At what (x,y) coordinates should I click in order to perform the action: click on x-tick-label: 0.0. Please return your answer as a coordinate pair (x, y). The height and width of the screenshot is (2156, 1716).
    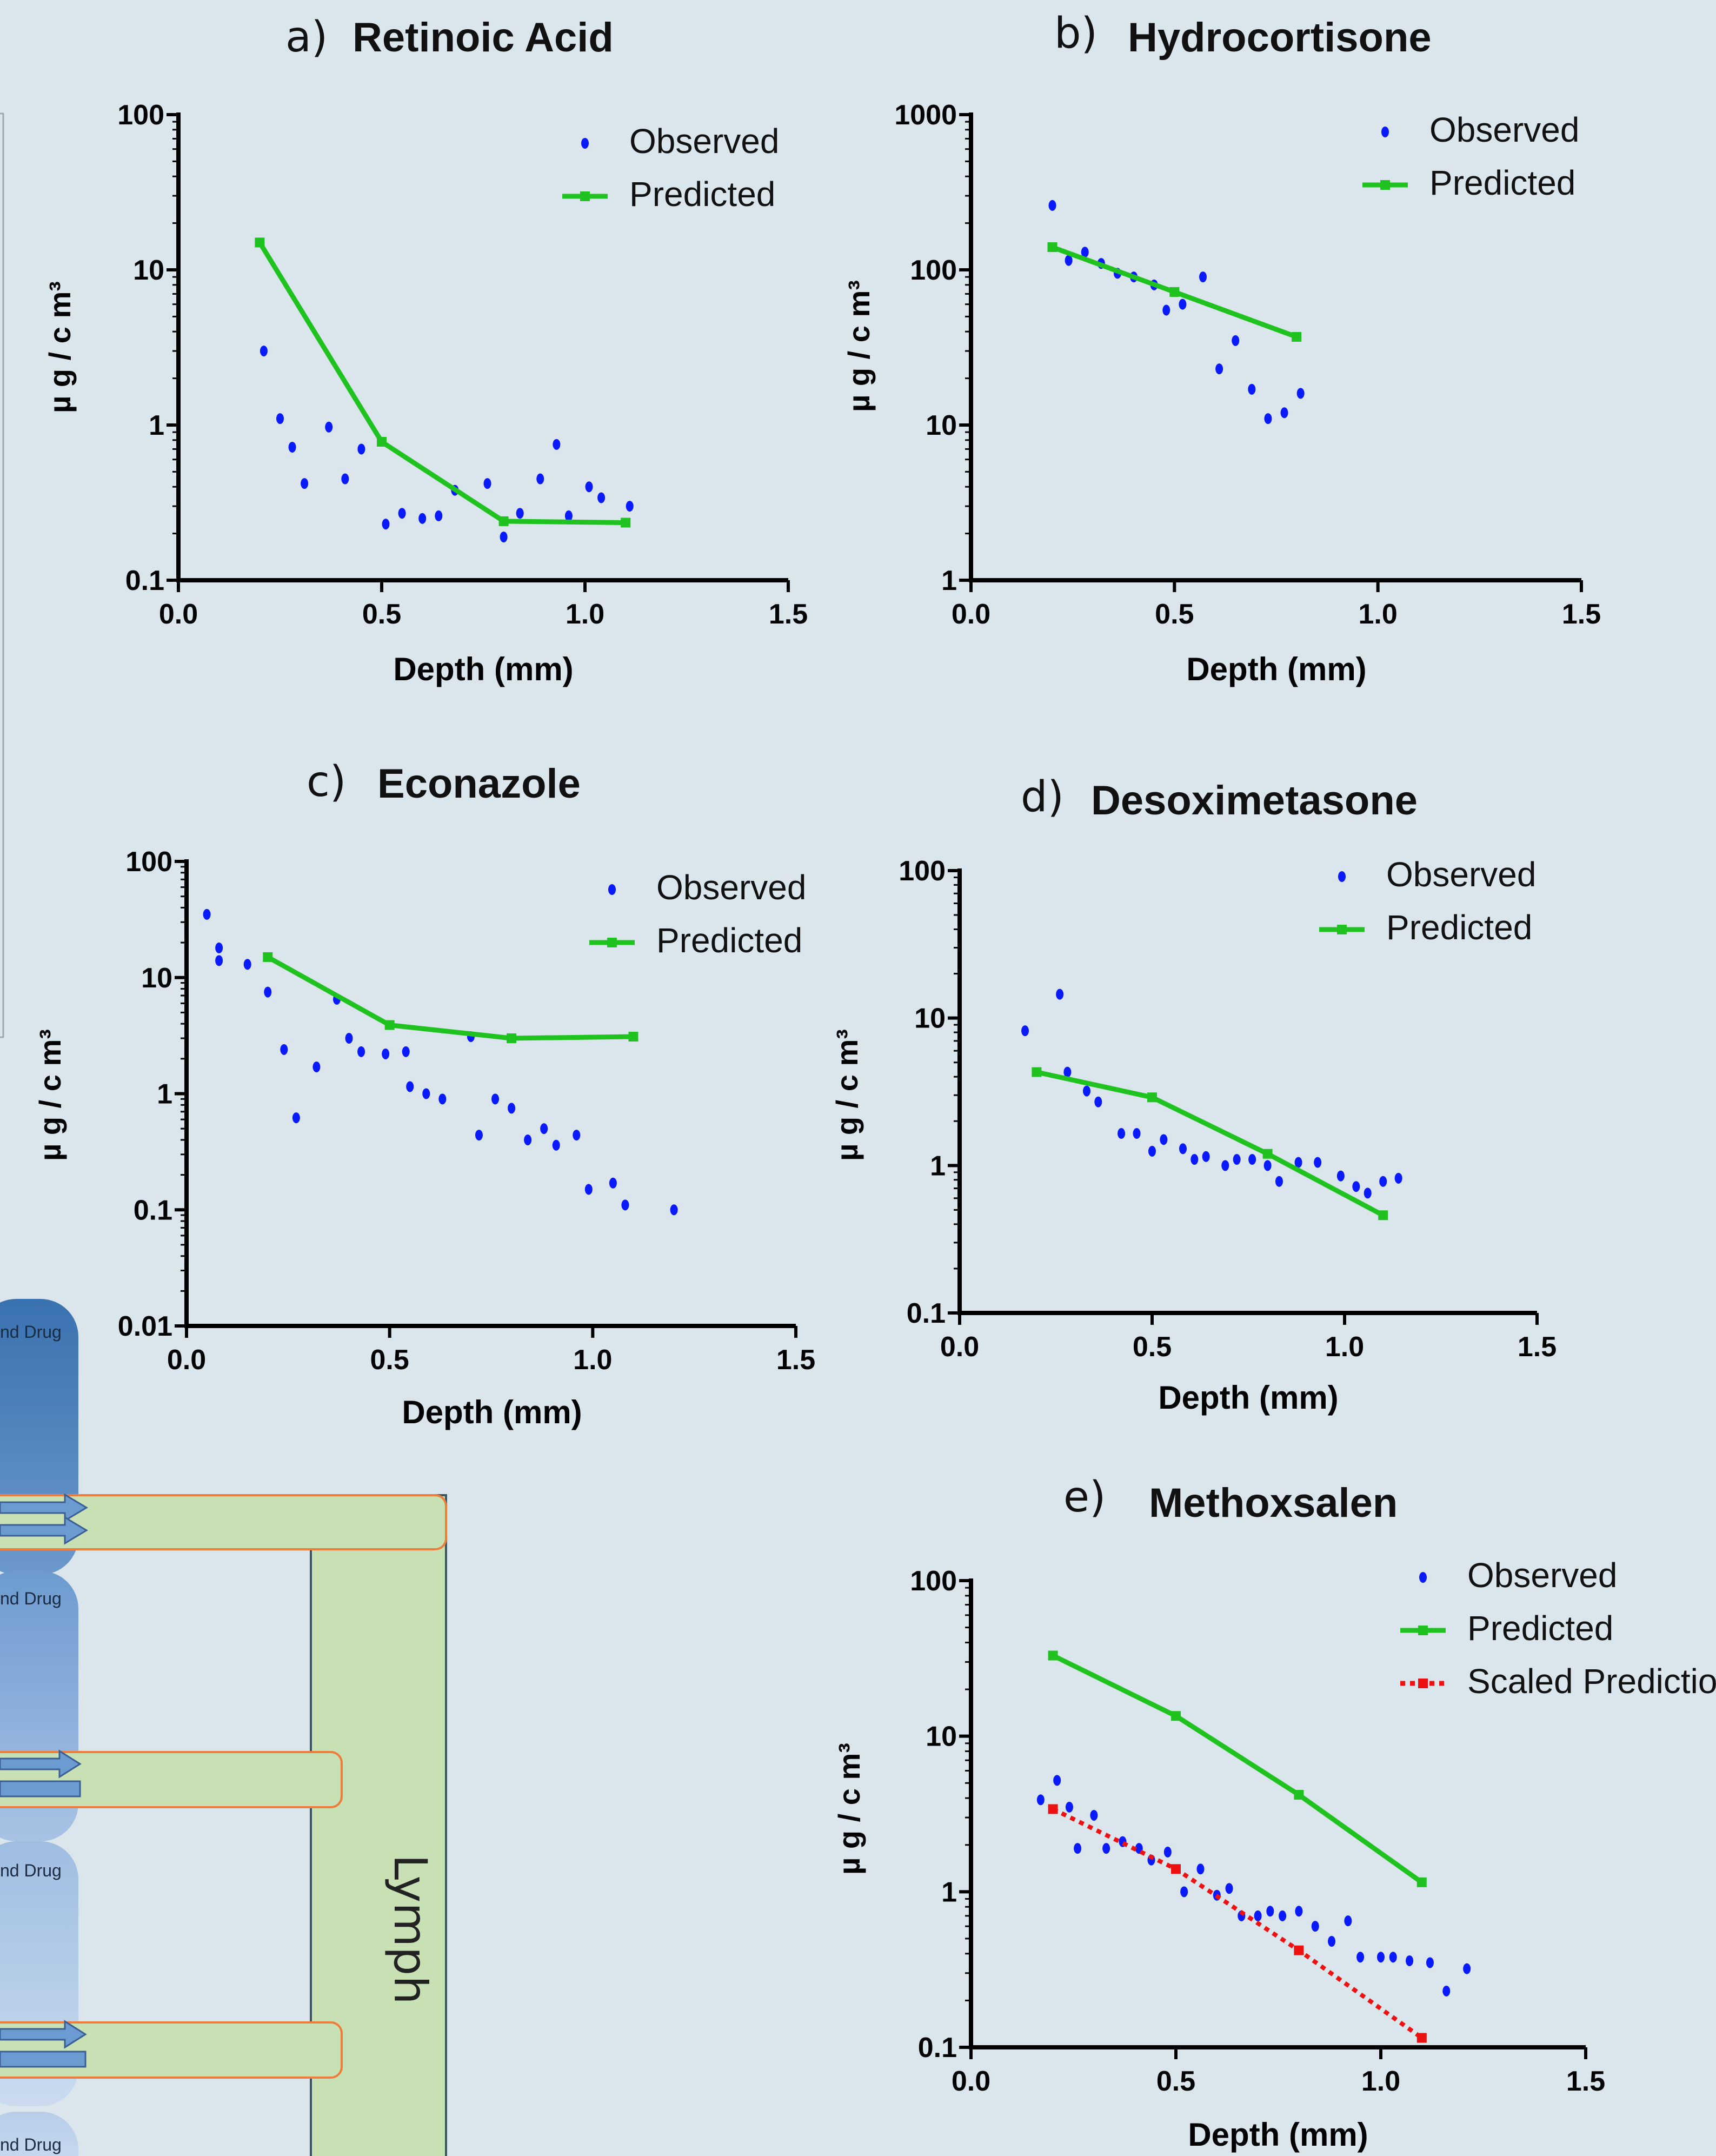
    Looking at the image, I should click on (971, 2081).